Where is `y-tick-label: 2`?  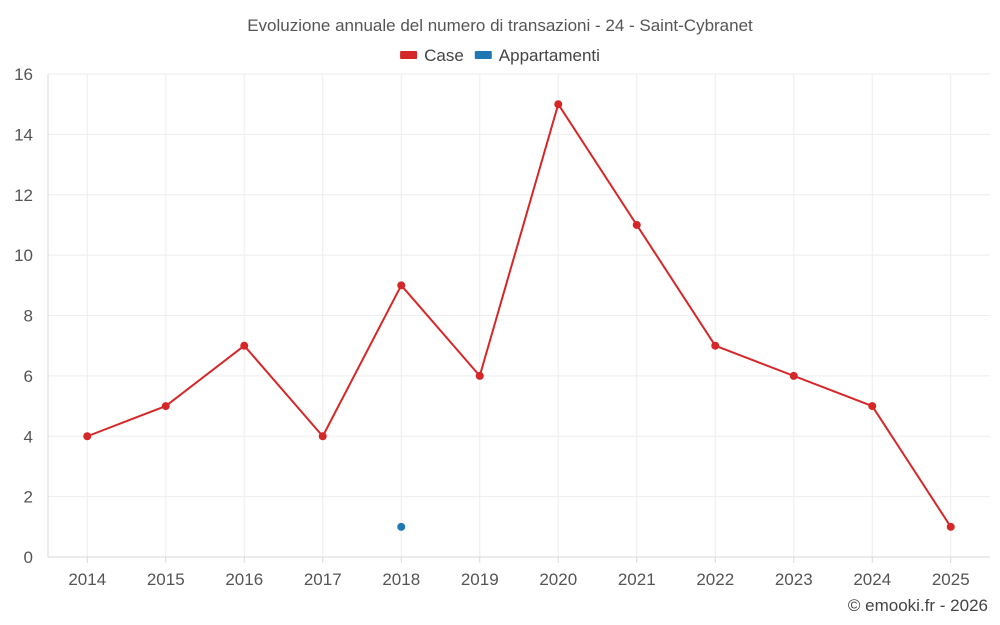
y-tick-label: 2 is located at coordinates (28, 497).